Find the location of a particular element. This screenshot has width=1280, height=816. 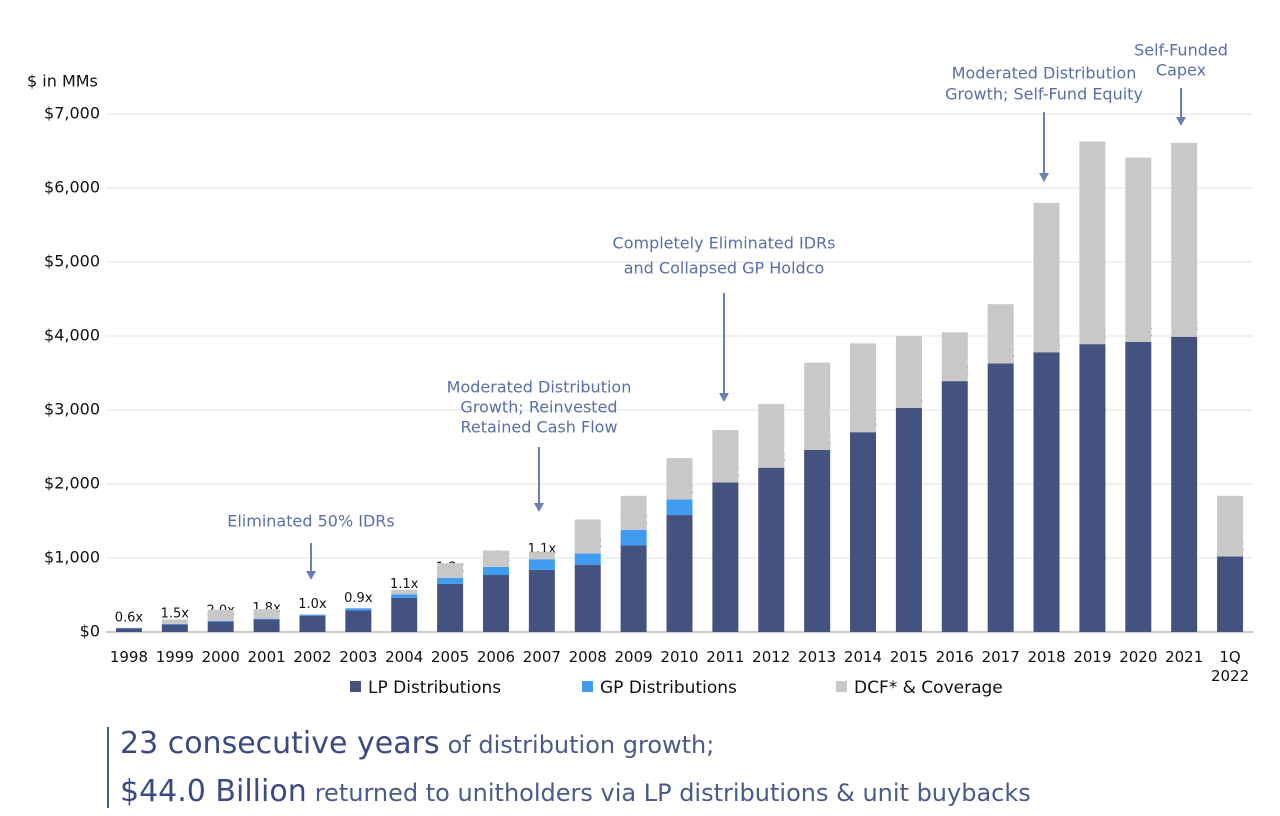

x-tick-label: 2007 is located at coordinates (541, 657).